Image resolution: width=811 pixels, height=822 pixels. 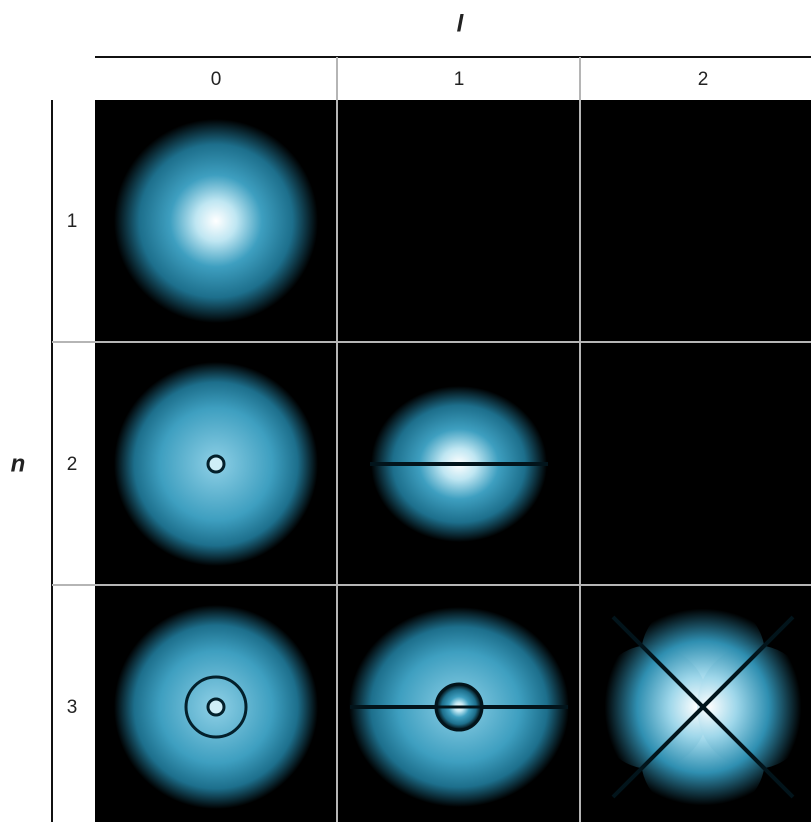 I want to click on orbital-2s, so click(x=216, y=464).